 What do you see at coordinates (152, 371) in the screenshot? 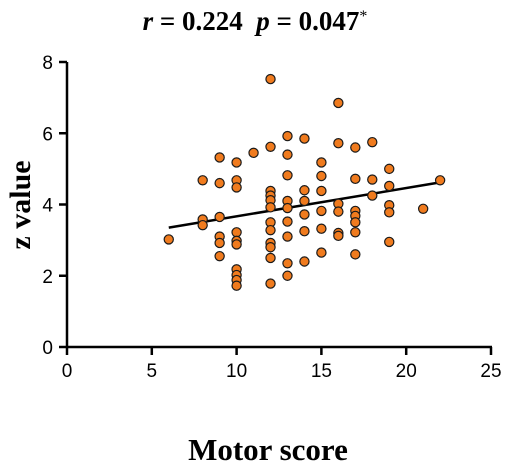
I see `x-tick-label: 5` at bounding box center [152, 371].